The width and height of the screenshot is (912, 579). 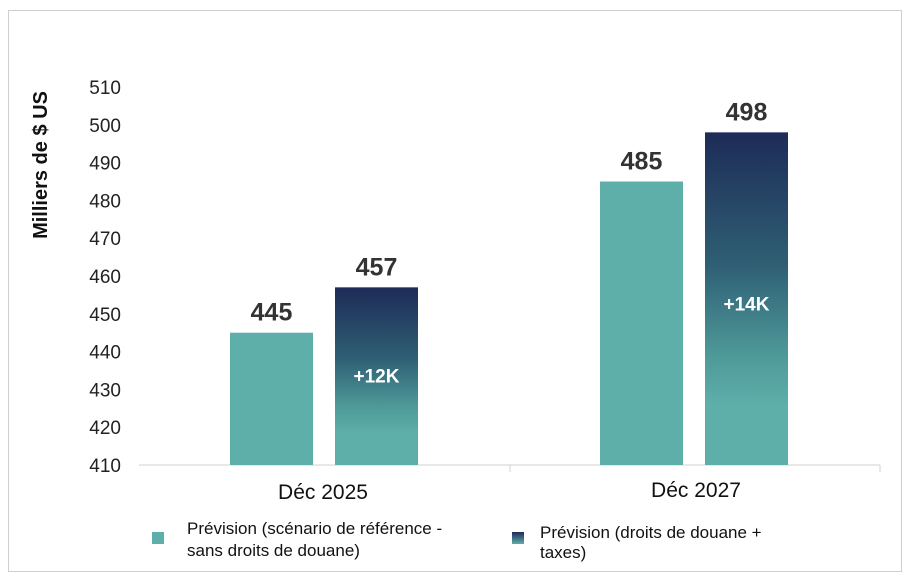 I want to click on legend-label-tariffs-line1: Prévision (droits de douane +, so click(x=651, y=532).